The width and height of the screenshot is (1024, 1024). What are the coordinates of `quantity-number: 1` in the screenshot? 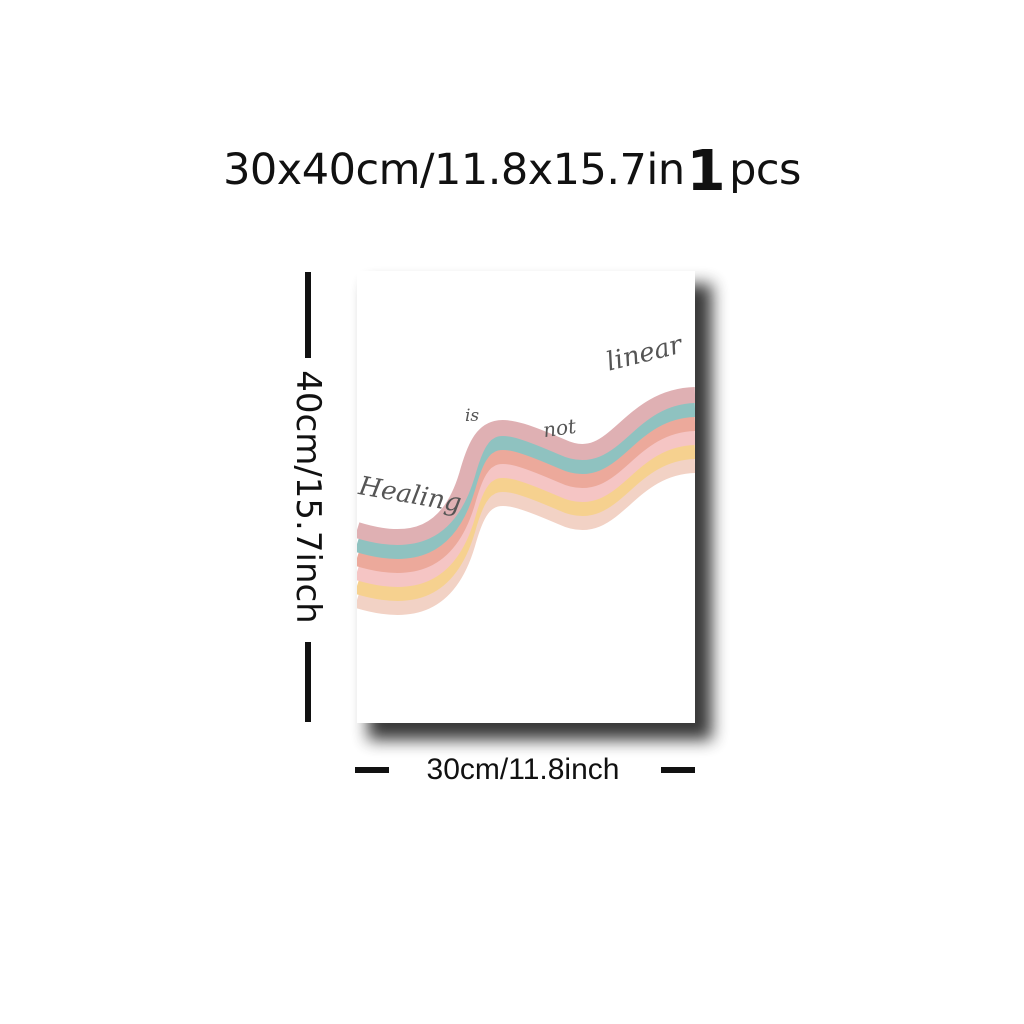 It's located at (706, 171).